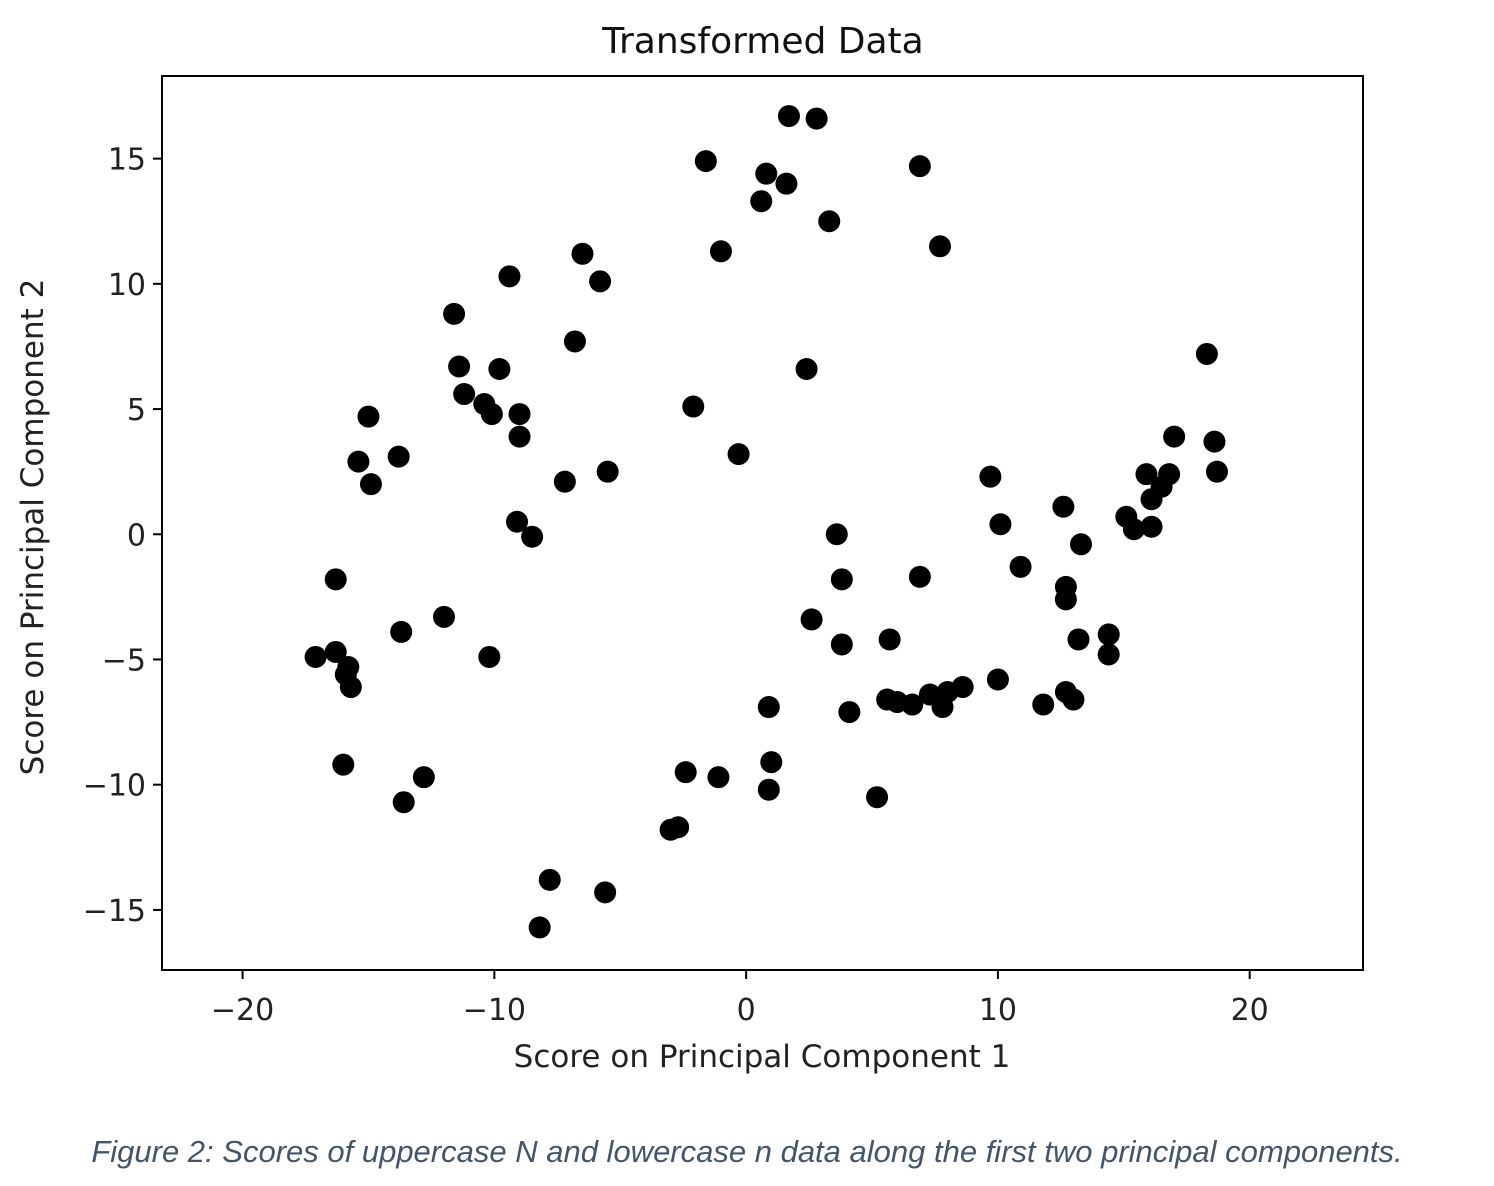 This screenshot has height=1186, width=1494. I want to click on y-axis: −15 −10 −5 0 5 10 15, so click(122, 536).